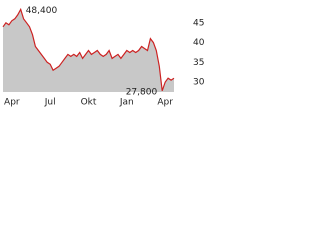 This screenshot has width=320, height=240. What do you see at coordinates (126, 103) in the screenshot?
I see `x-tick-label: Jan` at bounding box center [126, 103].